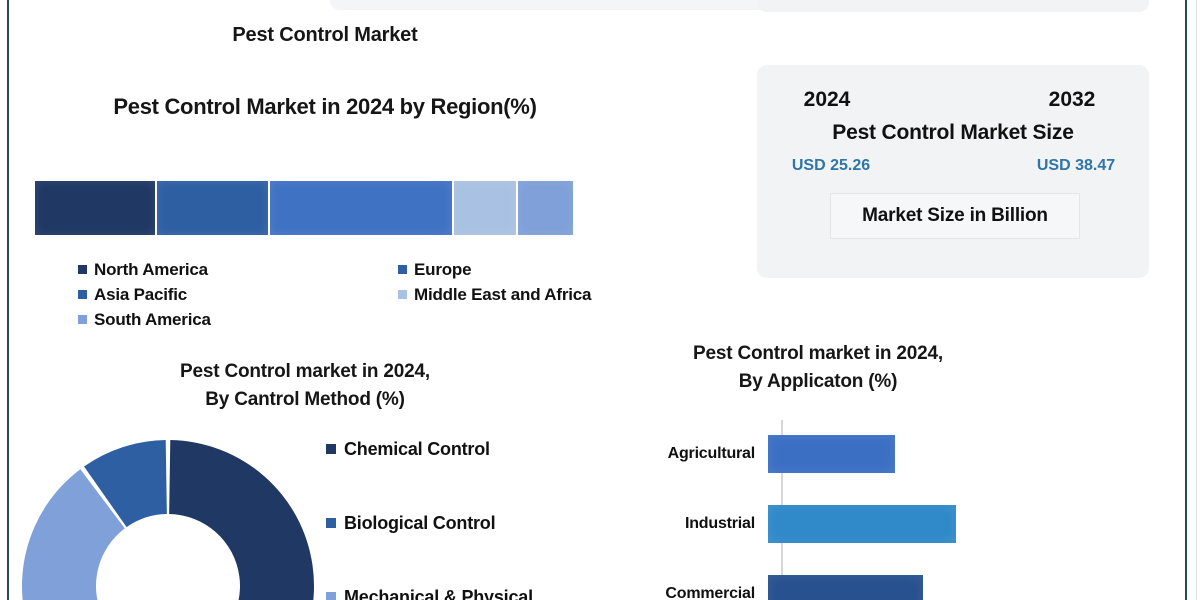 The height and width of the screenshot is (600, 1200). Describe the element at coordinates (305, 371) in the screenshot. I see `control-method-title-line1: Pest Control market in 2024,` at that location.